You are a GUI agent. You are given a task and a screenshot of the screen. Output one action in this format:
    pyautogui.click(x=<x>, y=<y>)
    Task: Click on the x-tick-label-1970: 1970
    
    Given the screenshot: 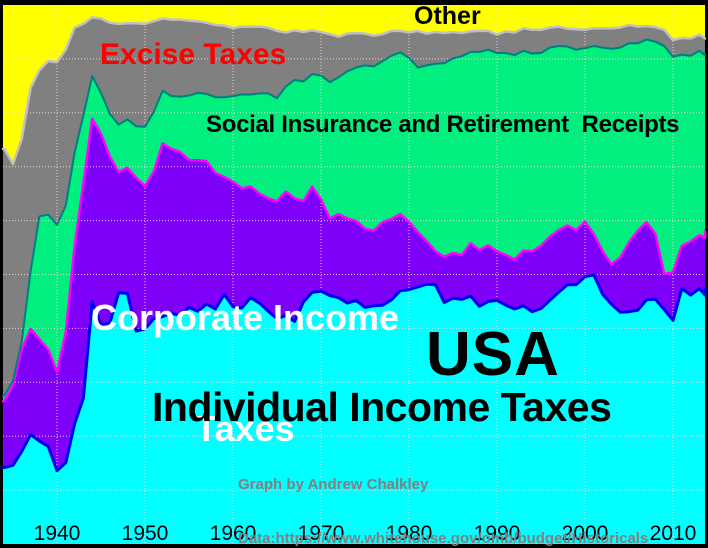 What is the action you would take?
    pyautogui.click(x=321, y=533)
    